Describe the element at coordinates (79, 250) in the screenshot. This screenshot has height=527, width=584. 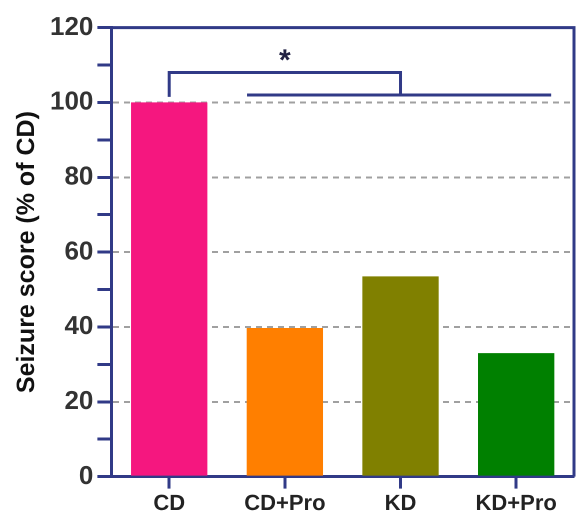
I see `y-tick-label: 60` at that location.